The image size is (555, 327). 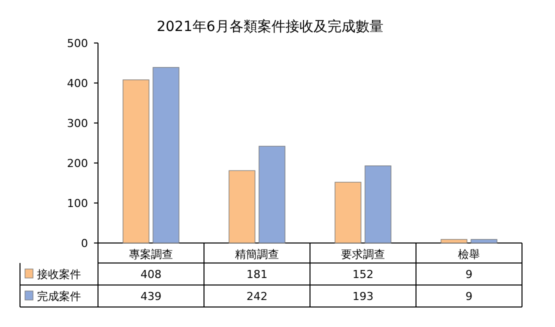 I want to click on y-tick-label: 100, so click(x=77, y=203).